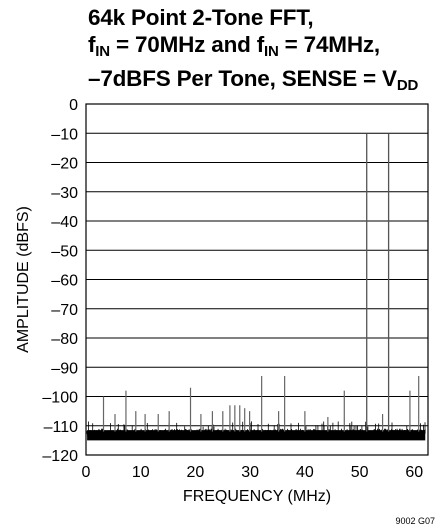 The width and height of the screenshot is (437, 529). I want to click on title-text: f, so click(92, 44).